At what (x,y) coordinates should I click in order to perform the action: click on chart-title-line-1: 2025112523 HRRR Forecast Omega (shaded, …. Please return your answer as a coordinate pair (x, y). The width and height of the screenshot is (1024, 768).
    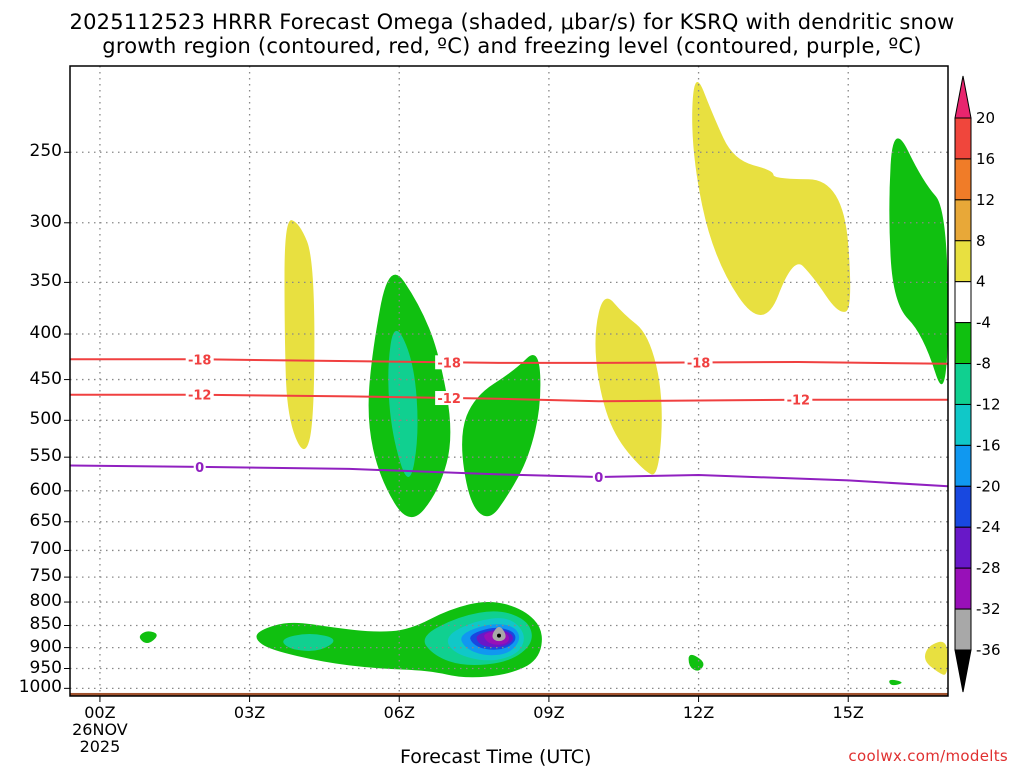
    Looking at the image, I should click on (512, 22).